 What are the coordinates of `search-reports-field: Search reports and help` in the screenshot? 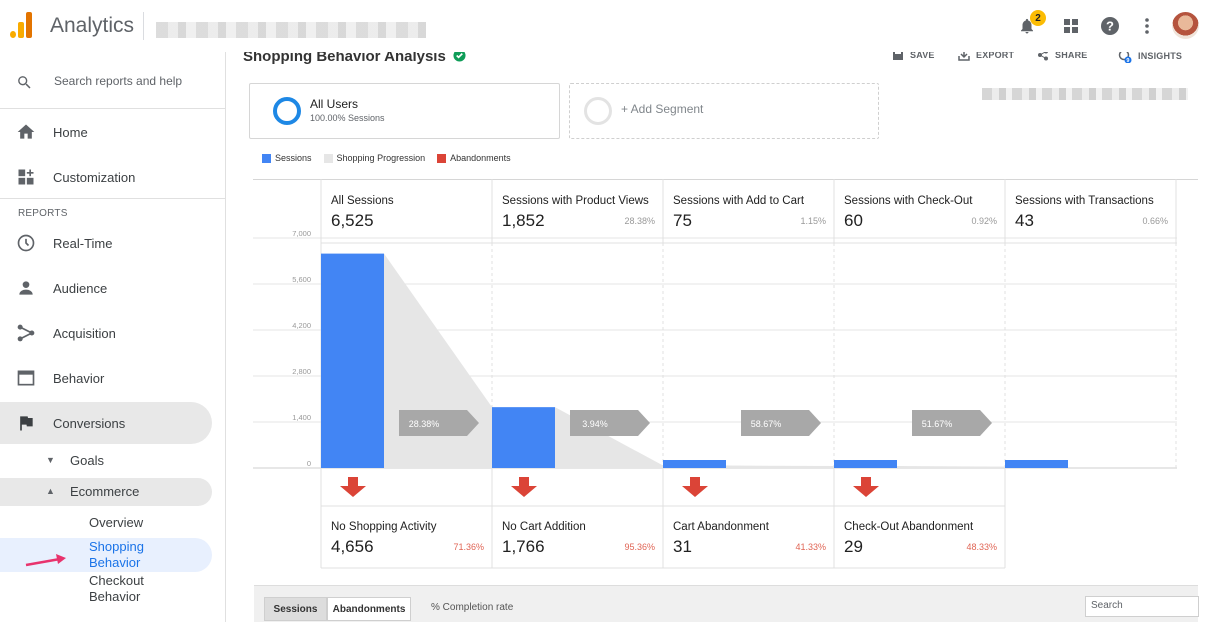 It's located at (113, 82).